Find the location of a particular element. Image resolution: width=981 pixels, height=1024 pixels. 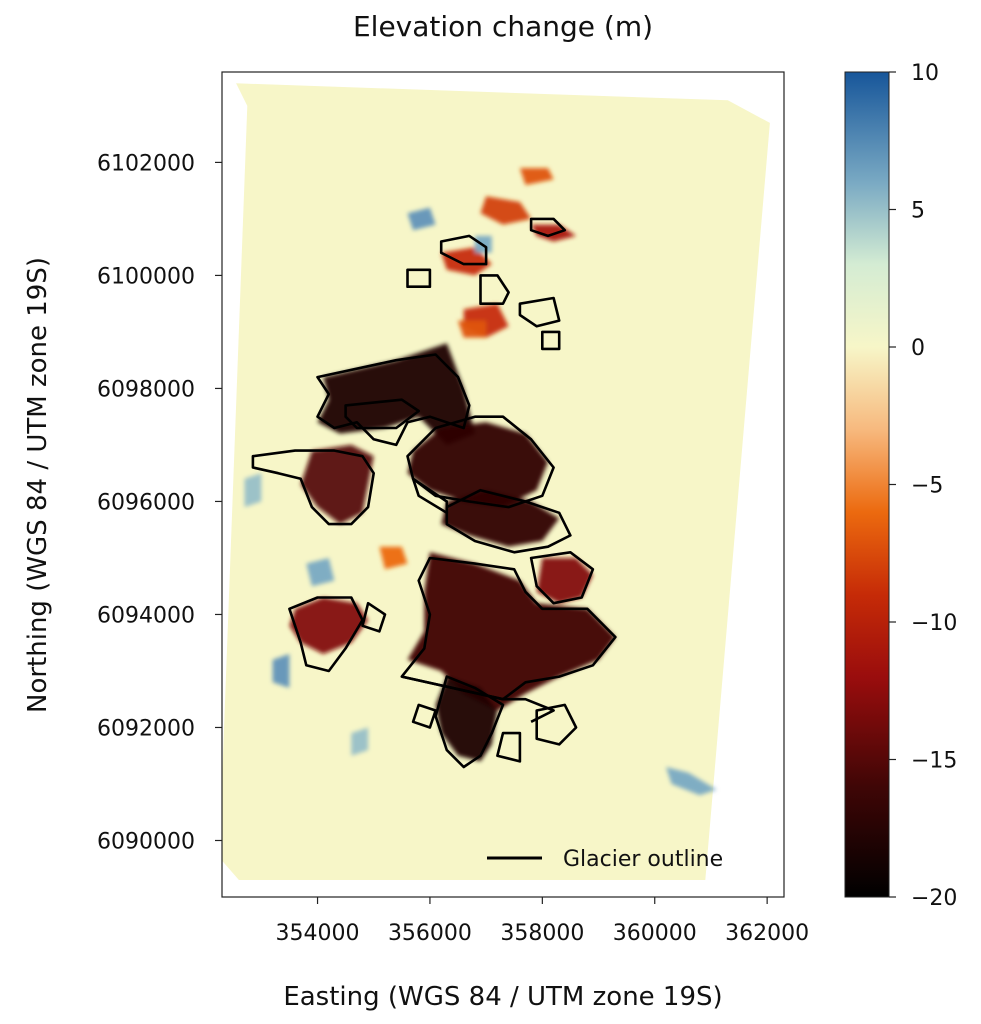

colorbar-ticks: 10 5 0 −5 −10 −15 −20 is located at coordinates (923, 486).